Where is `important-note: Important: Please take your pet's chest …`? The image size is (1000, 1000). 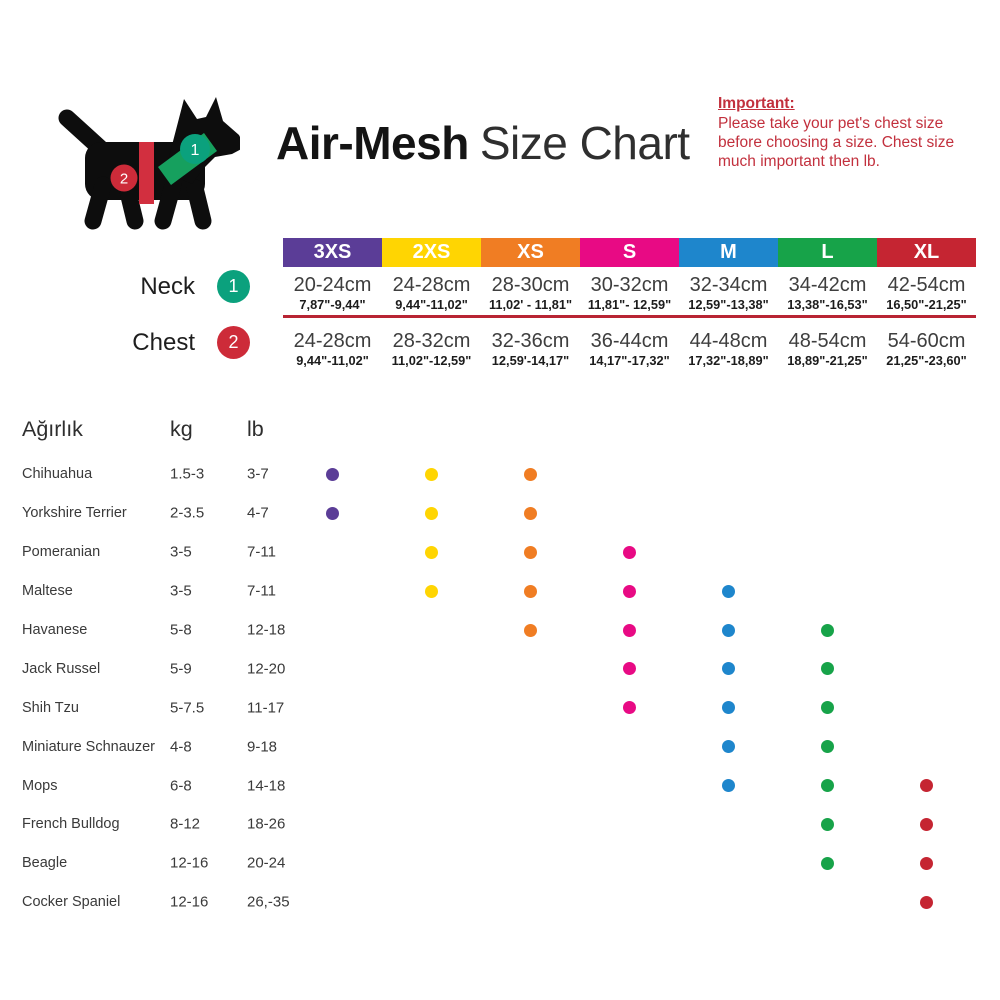 important-note: Important: Please take your pet's chest … is located at coordinates (852, 133).